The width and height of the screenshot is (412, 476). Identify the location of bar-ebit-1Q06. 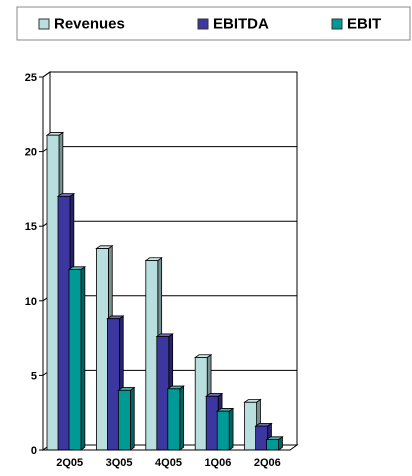
(225, 429).